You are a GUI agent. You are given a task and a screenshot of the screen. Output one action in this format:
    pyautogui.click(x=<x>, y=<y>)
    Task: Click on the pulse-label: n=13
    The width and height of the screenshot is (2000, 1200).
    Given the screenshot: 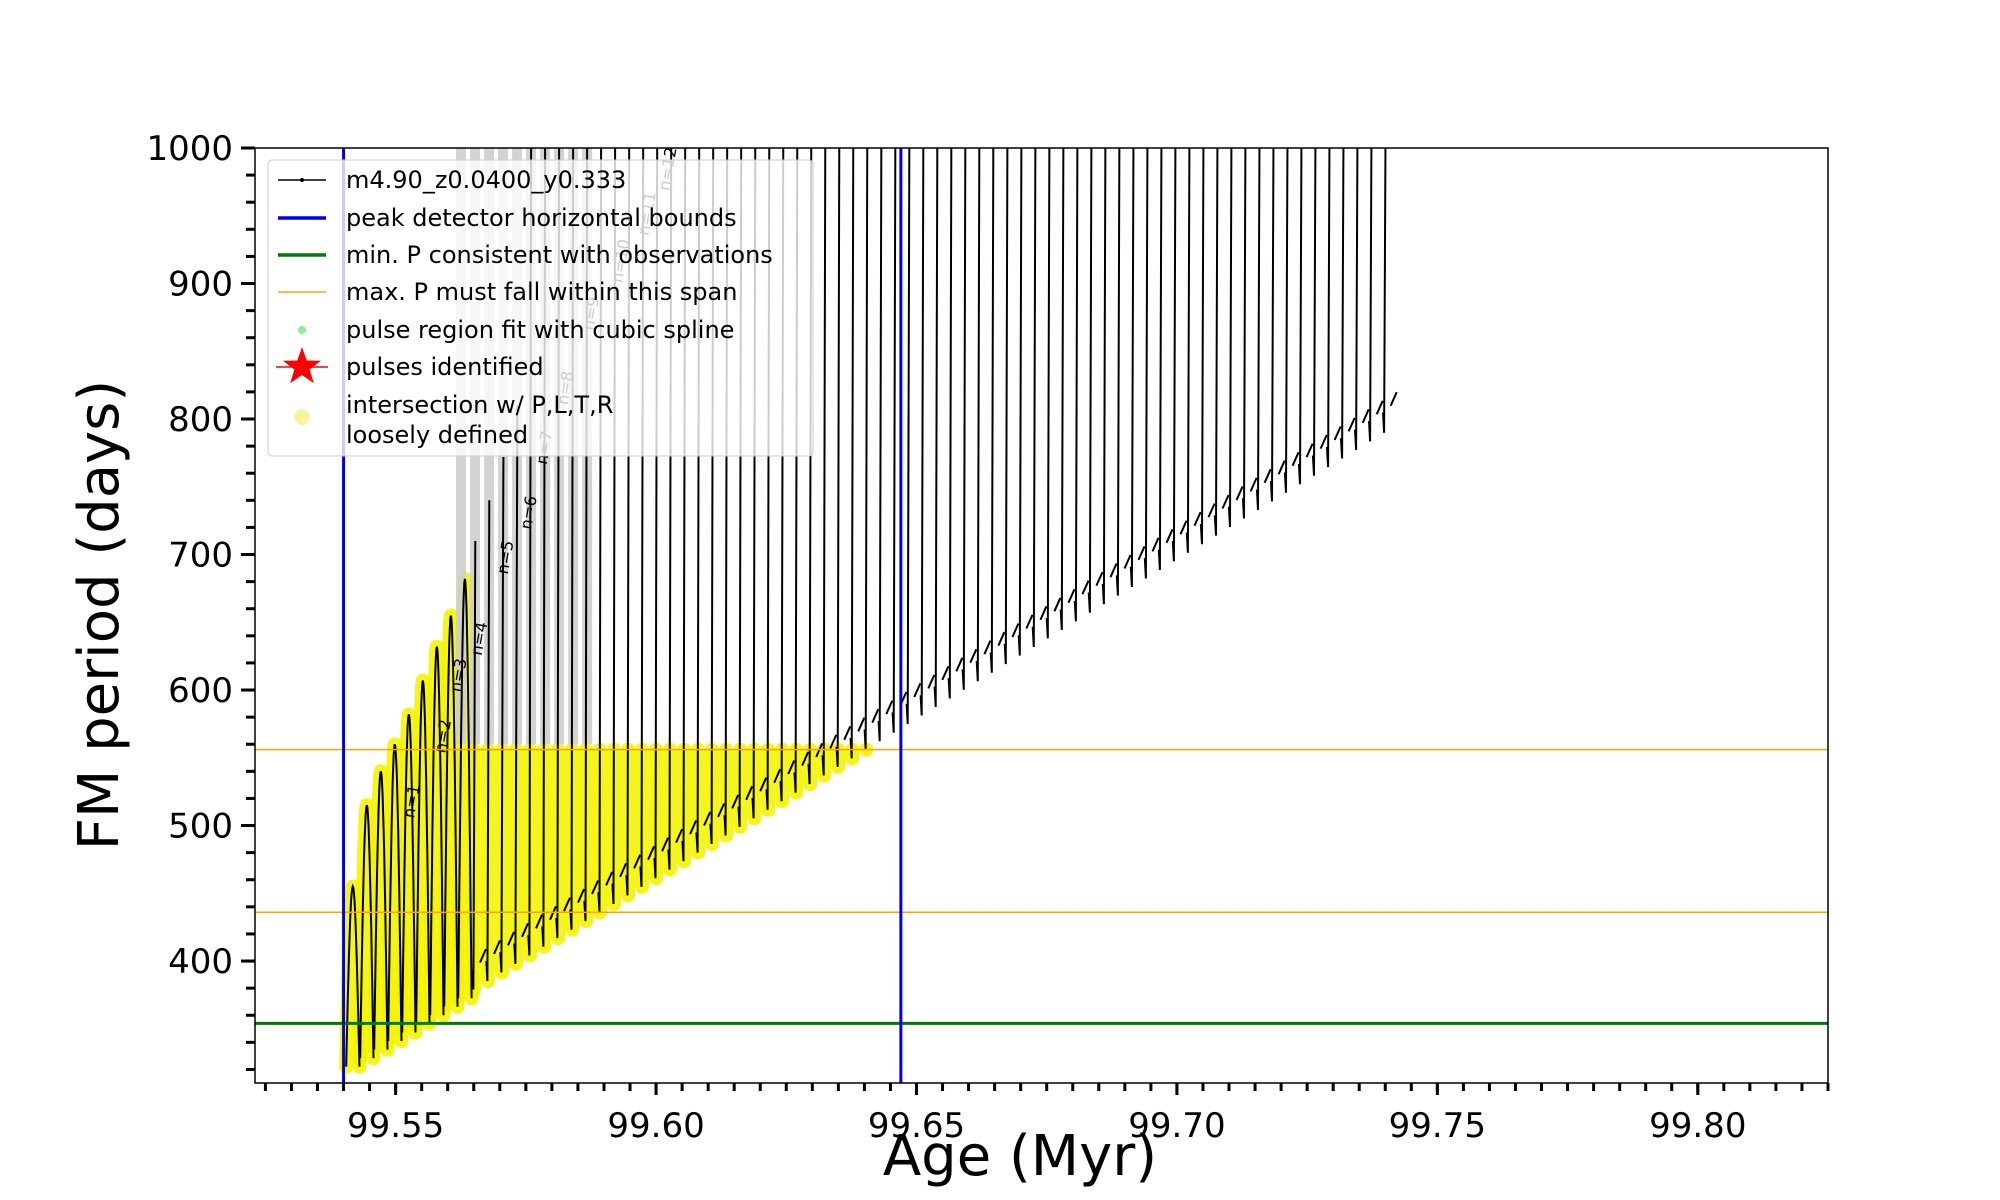 What is the action you would take?
    pyautogui.click(x=688, y=125)
    